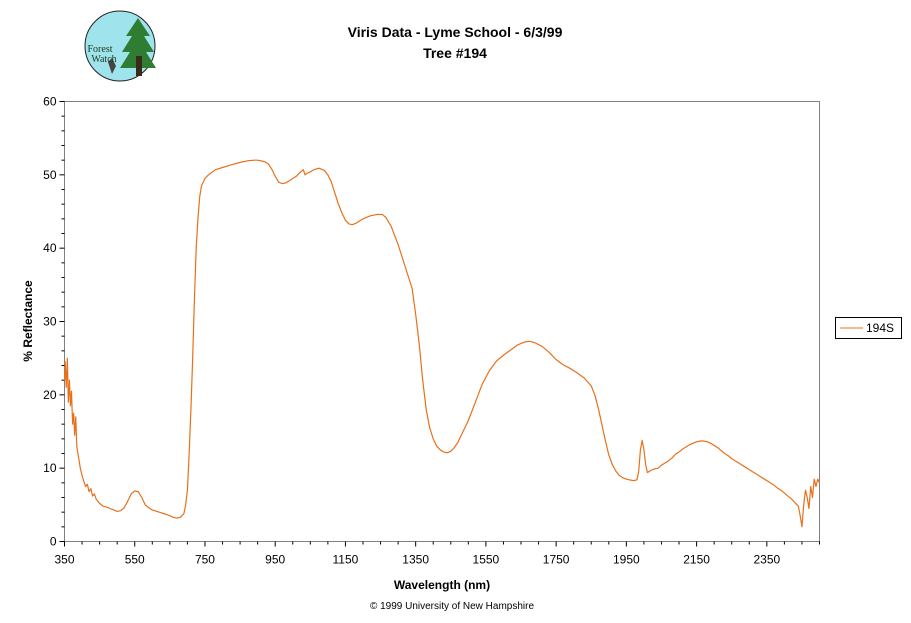 This screenshot has width=911, height=623. Describe the element at coordinates (275, 560) in the screenshot. I see `x-tick-label: 950` at that location.